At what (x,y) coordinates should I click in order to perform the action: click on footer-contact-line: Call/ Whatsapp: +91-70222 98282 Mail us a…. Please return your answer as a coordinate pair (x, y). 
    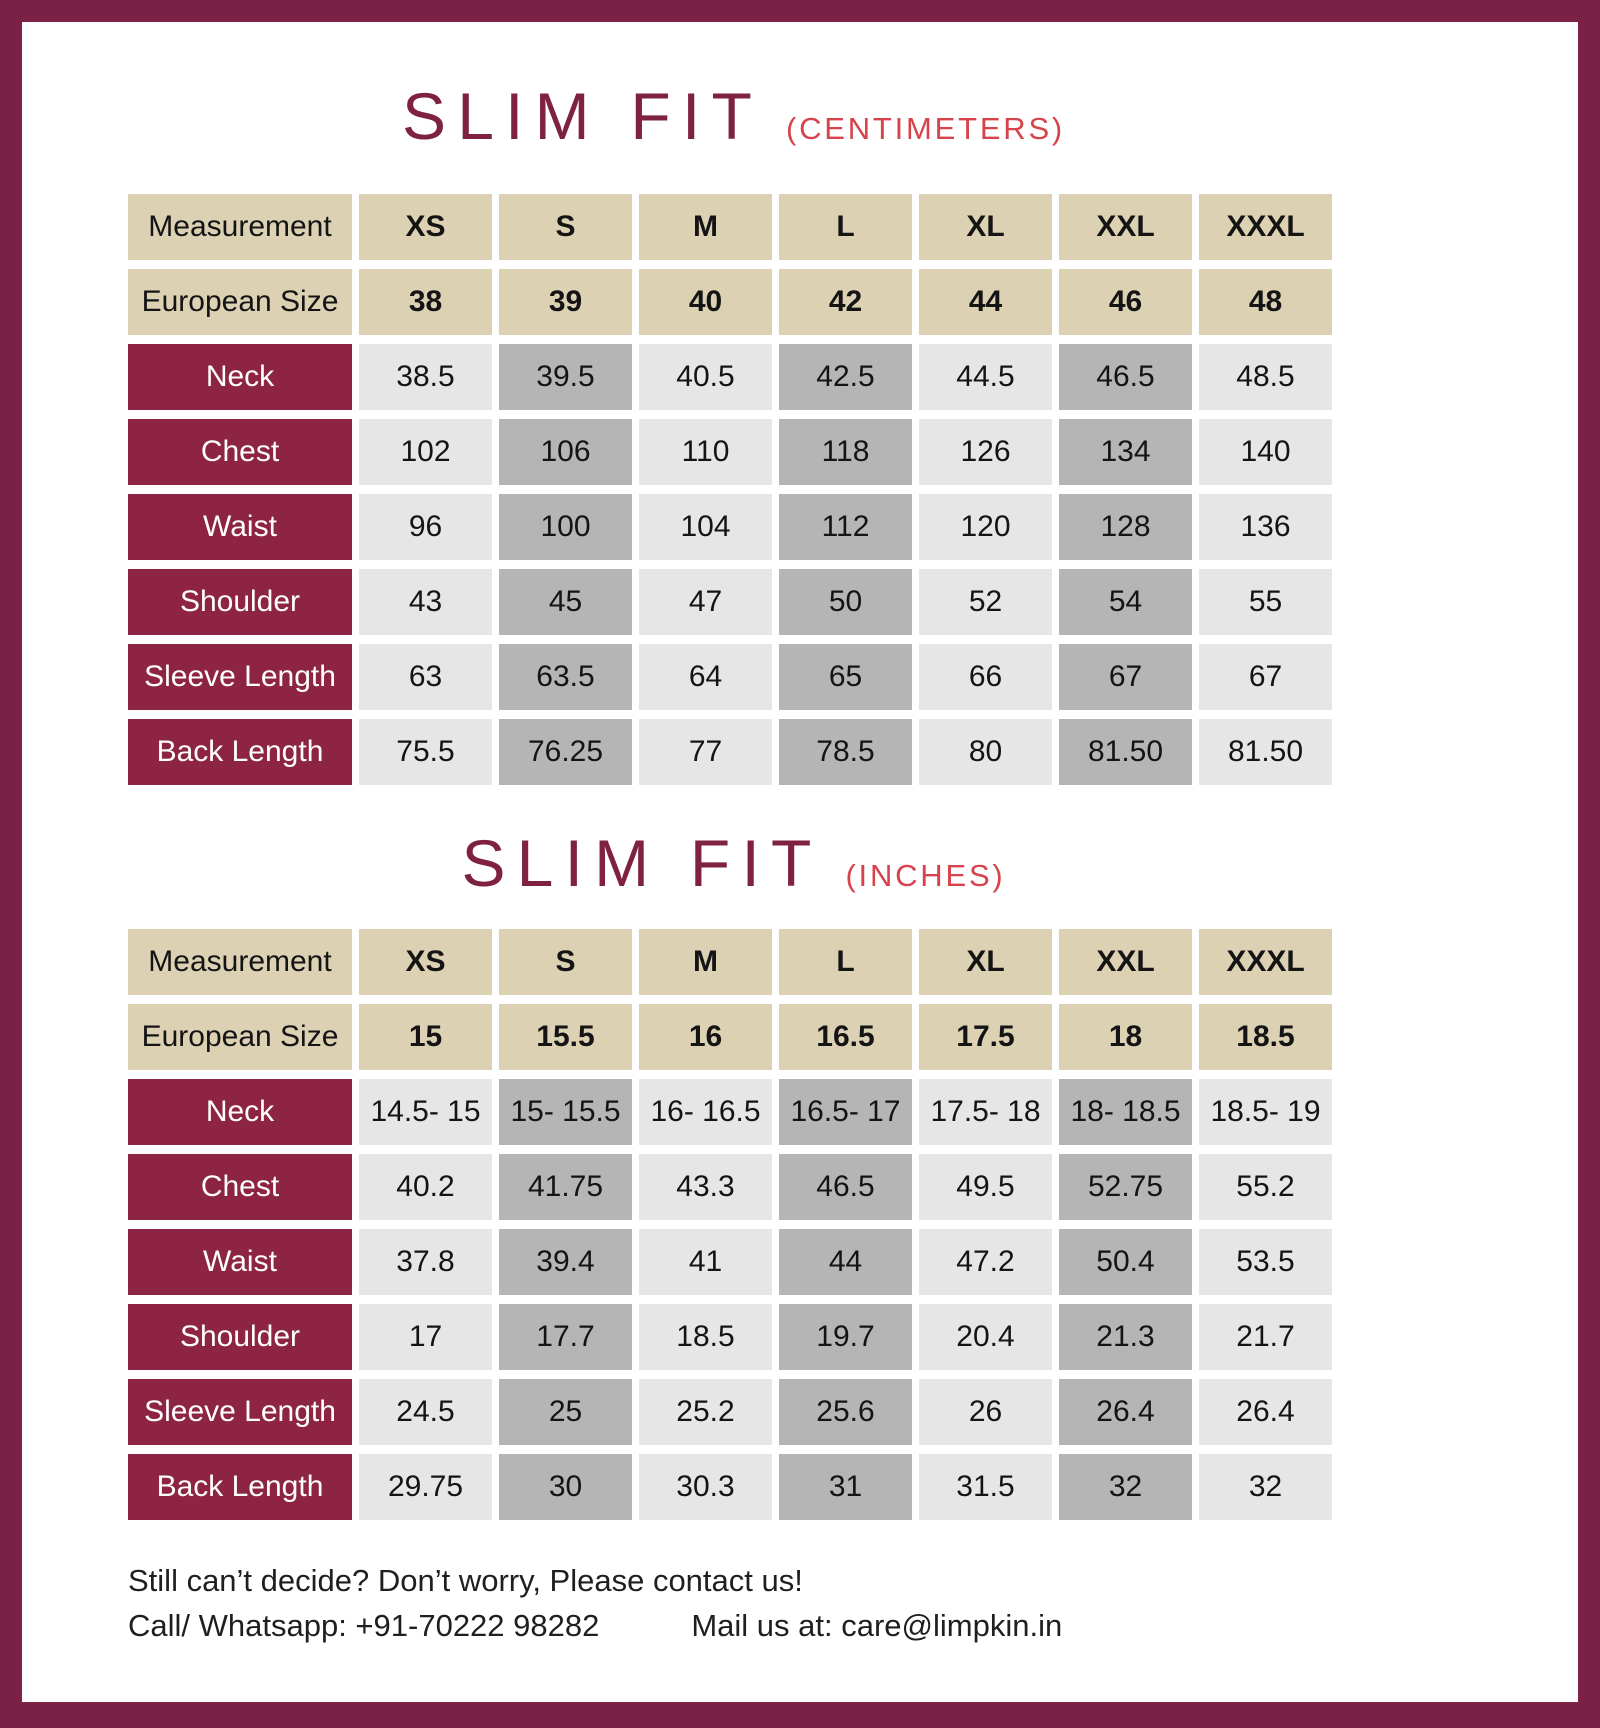
    Looking at the image, I should click on (853, 1625).